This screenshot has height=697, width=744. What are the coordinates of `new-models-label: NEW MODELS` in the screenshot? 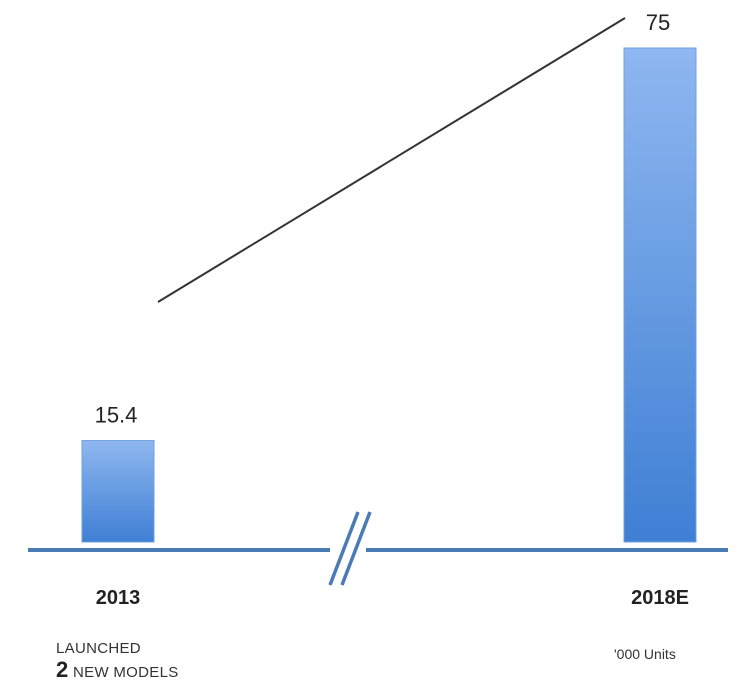 It's located at (126, 672).